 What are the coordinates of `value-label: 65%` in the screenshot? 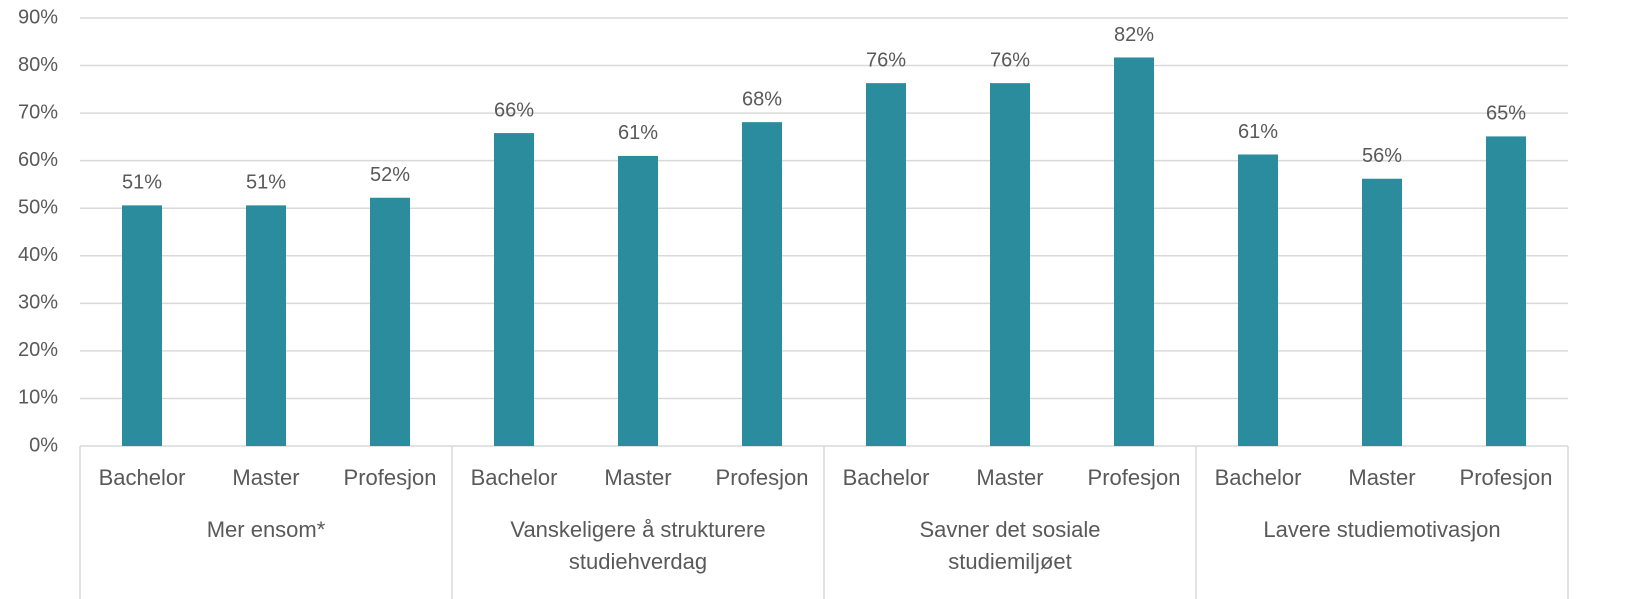 It's located at (1506, 114).